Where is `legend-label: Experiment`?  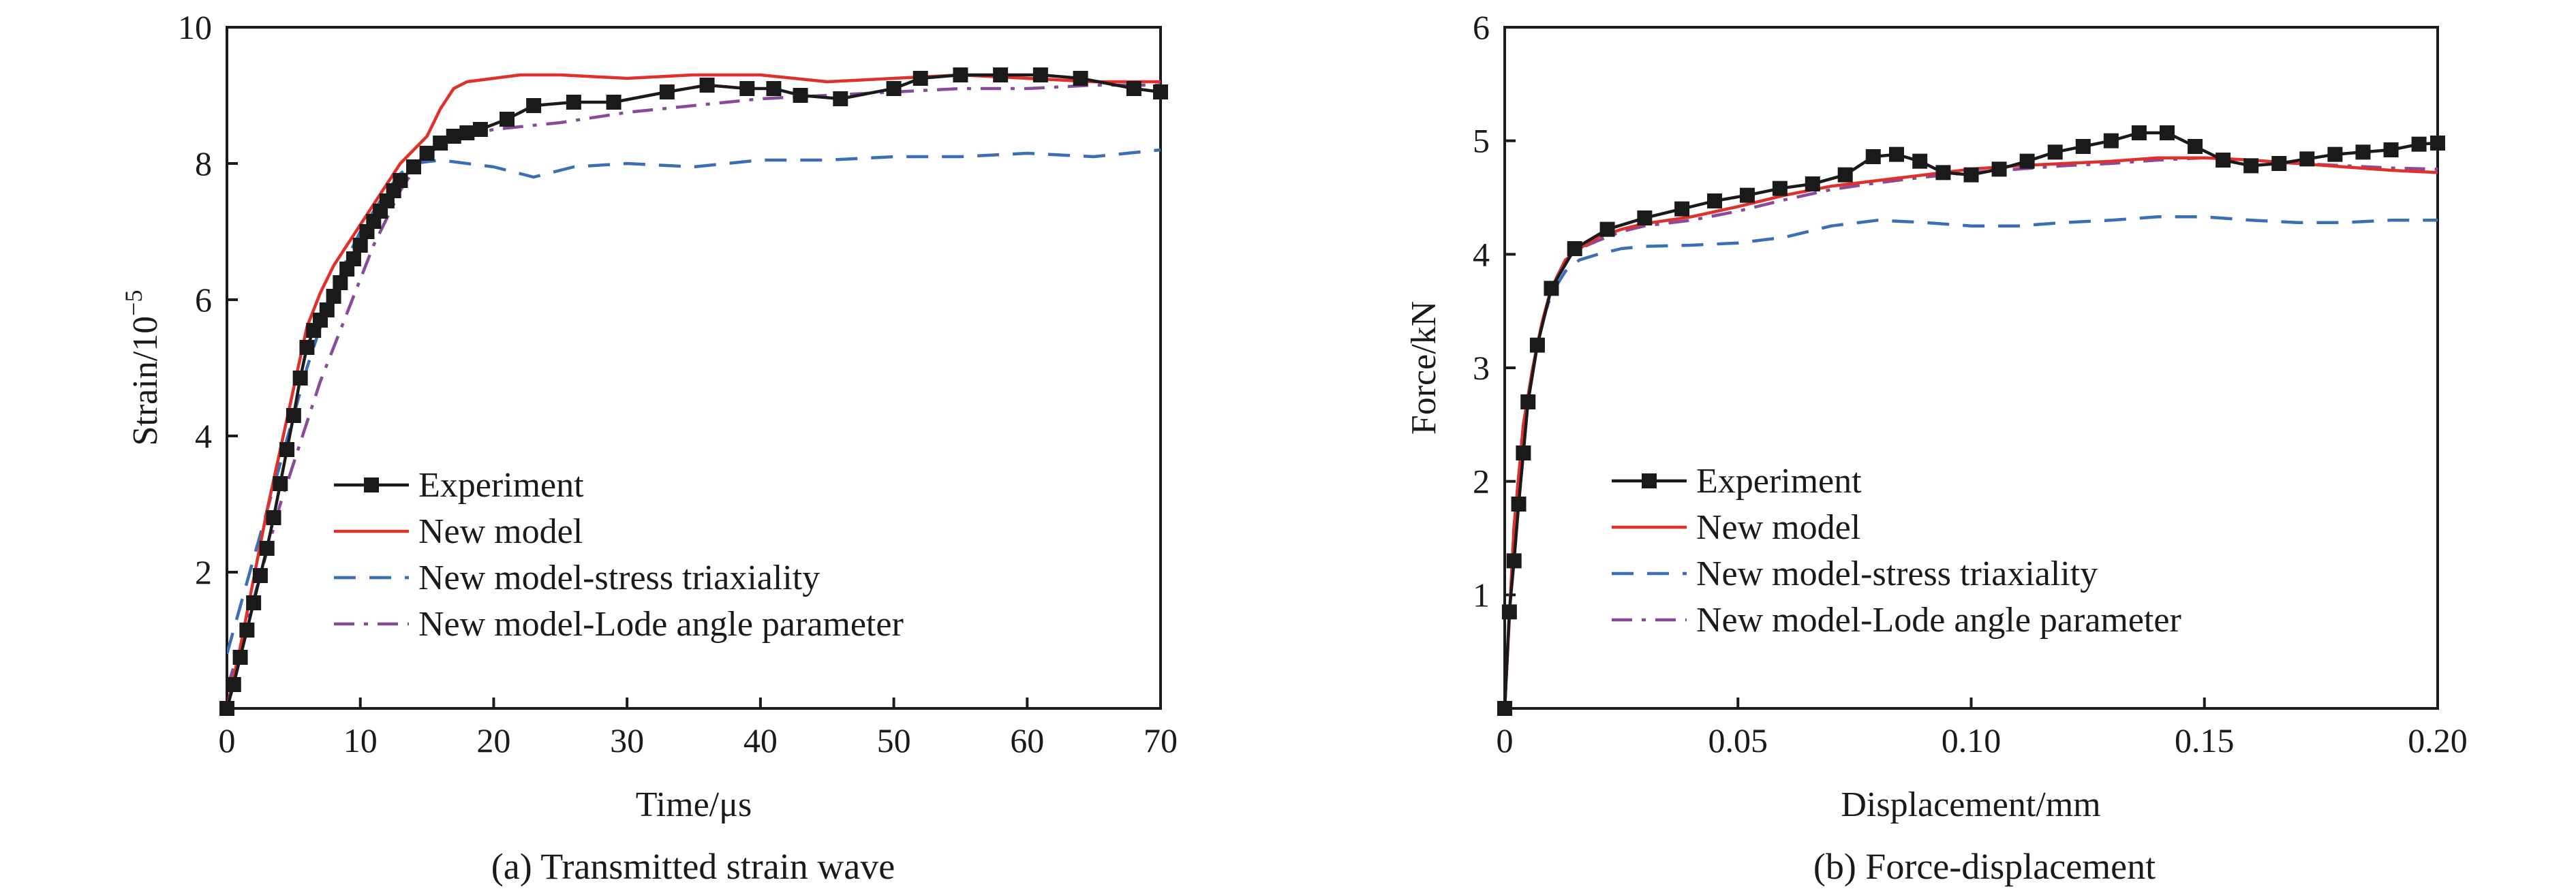 legend-label: Experiment is located at coordinates (501, 486).